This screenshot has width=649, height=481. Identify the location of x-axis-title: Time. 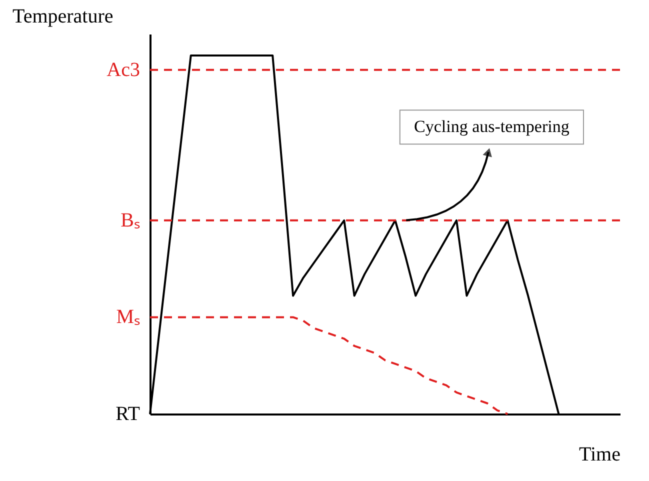
(599, 455).